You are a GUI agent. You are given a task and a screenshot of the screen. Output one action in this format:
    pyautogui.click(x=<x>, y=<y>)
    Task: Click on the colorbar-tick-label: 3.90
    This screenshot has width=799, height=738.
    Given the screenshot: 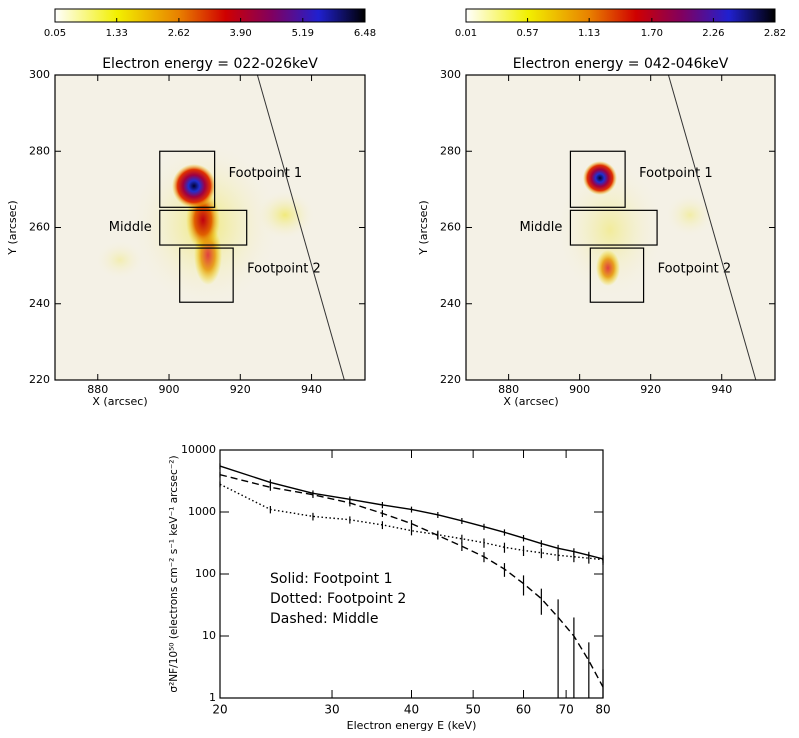 What is the action you would take?
    pyautogui.click(x=240, y=33)
    